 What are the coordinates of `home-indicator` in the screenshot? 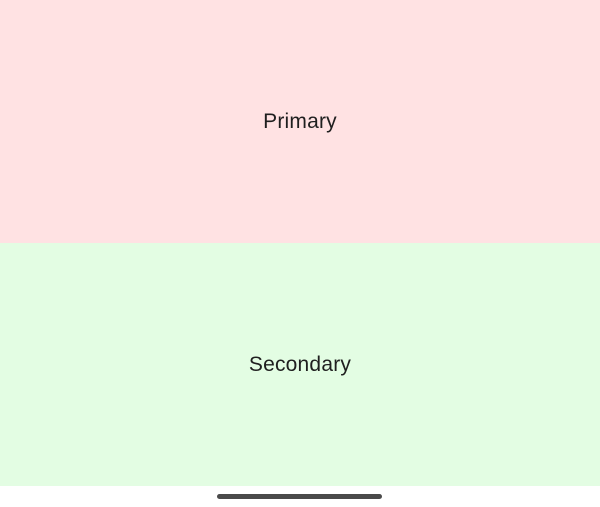 It's located at (299, 496).